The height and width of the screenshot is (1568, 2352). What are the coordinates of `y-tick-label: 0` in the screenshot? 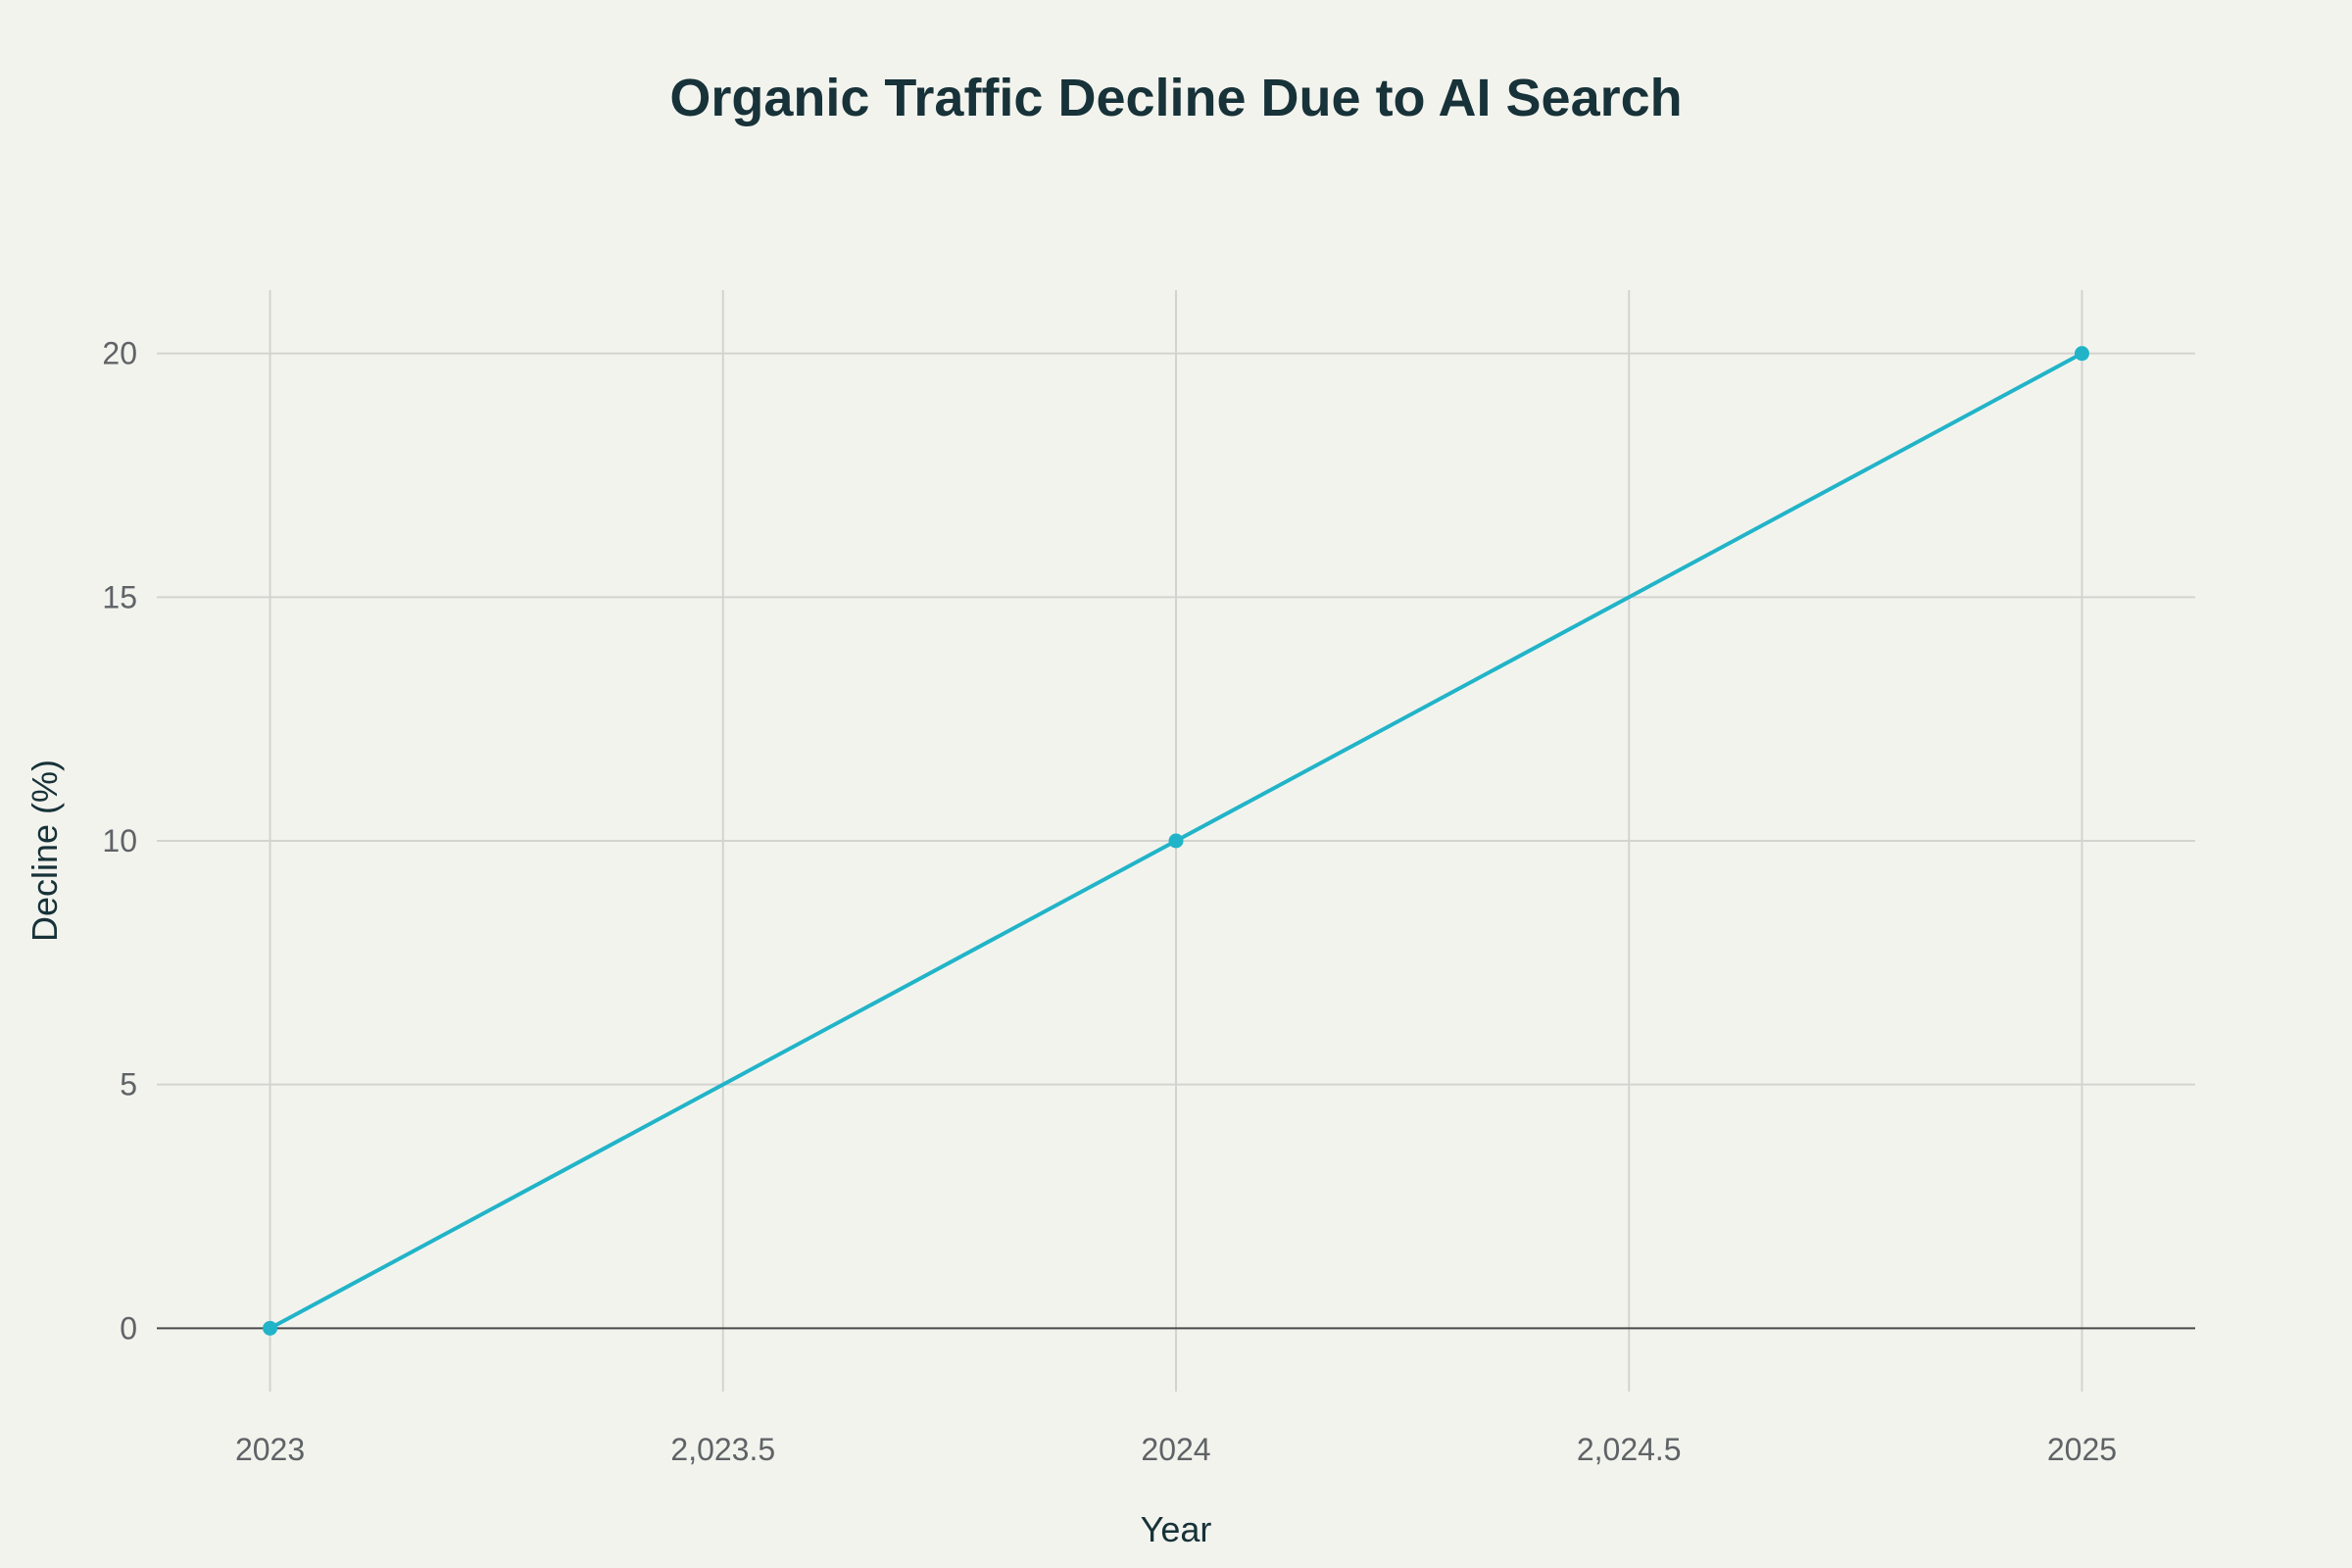 It's located at (128, 1328).